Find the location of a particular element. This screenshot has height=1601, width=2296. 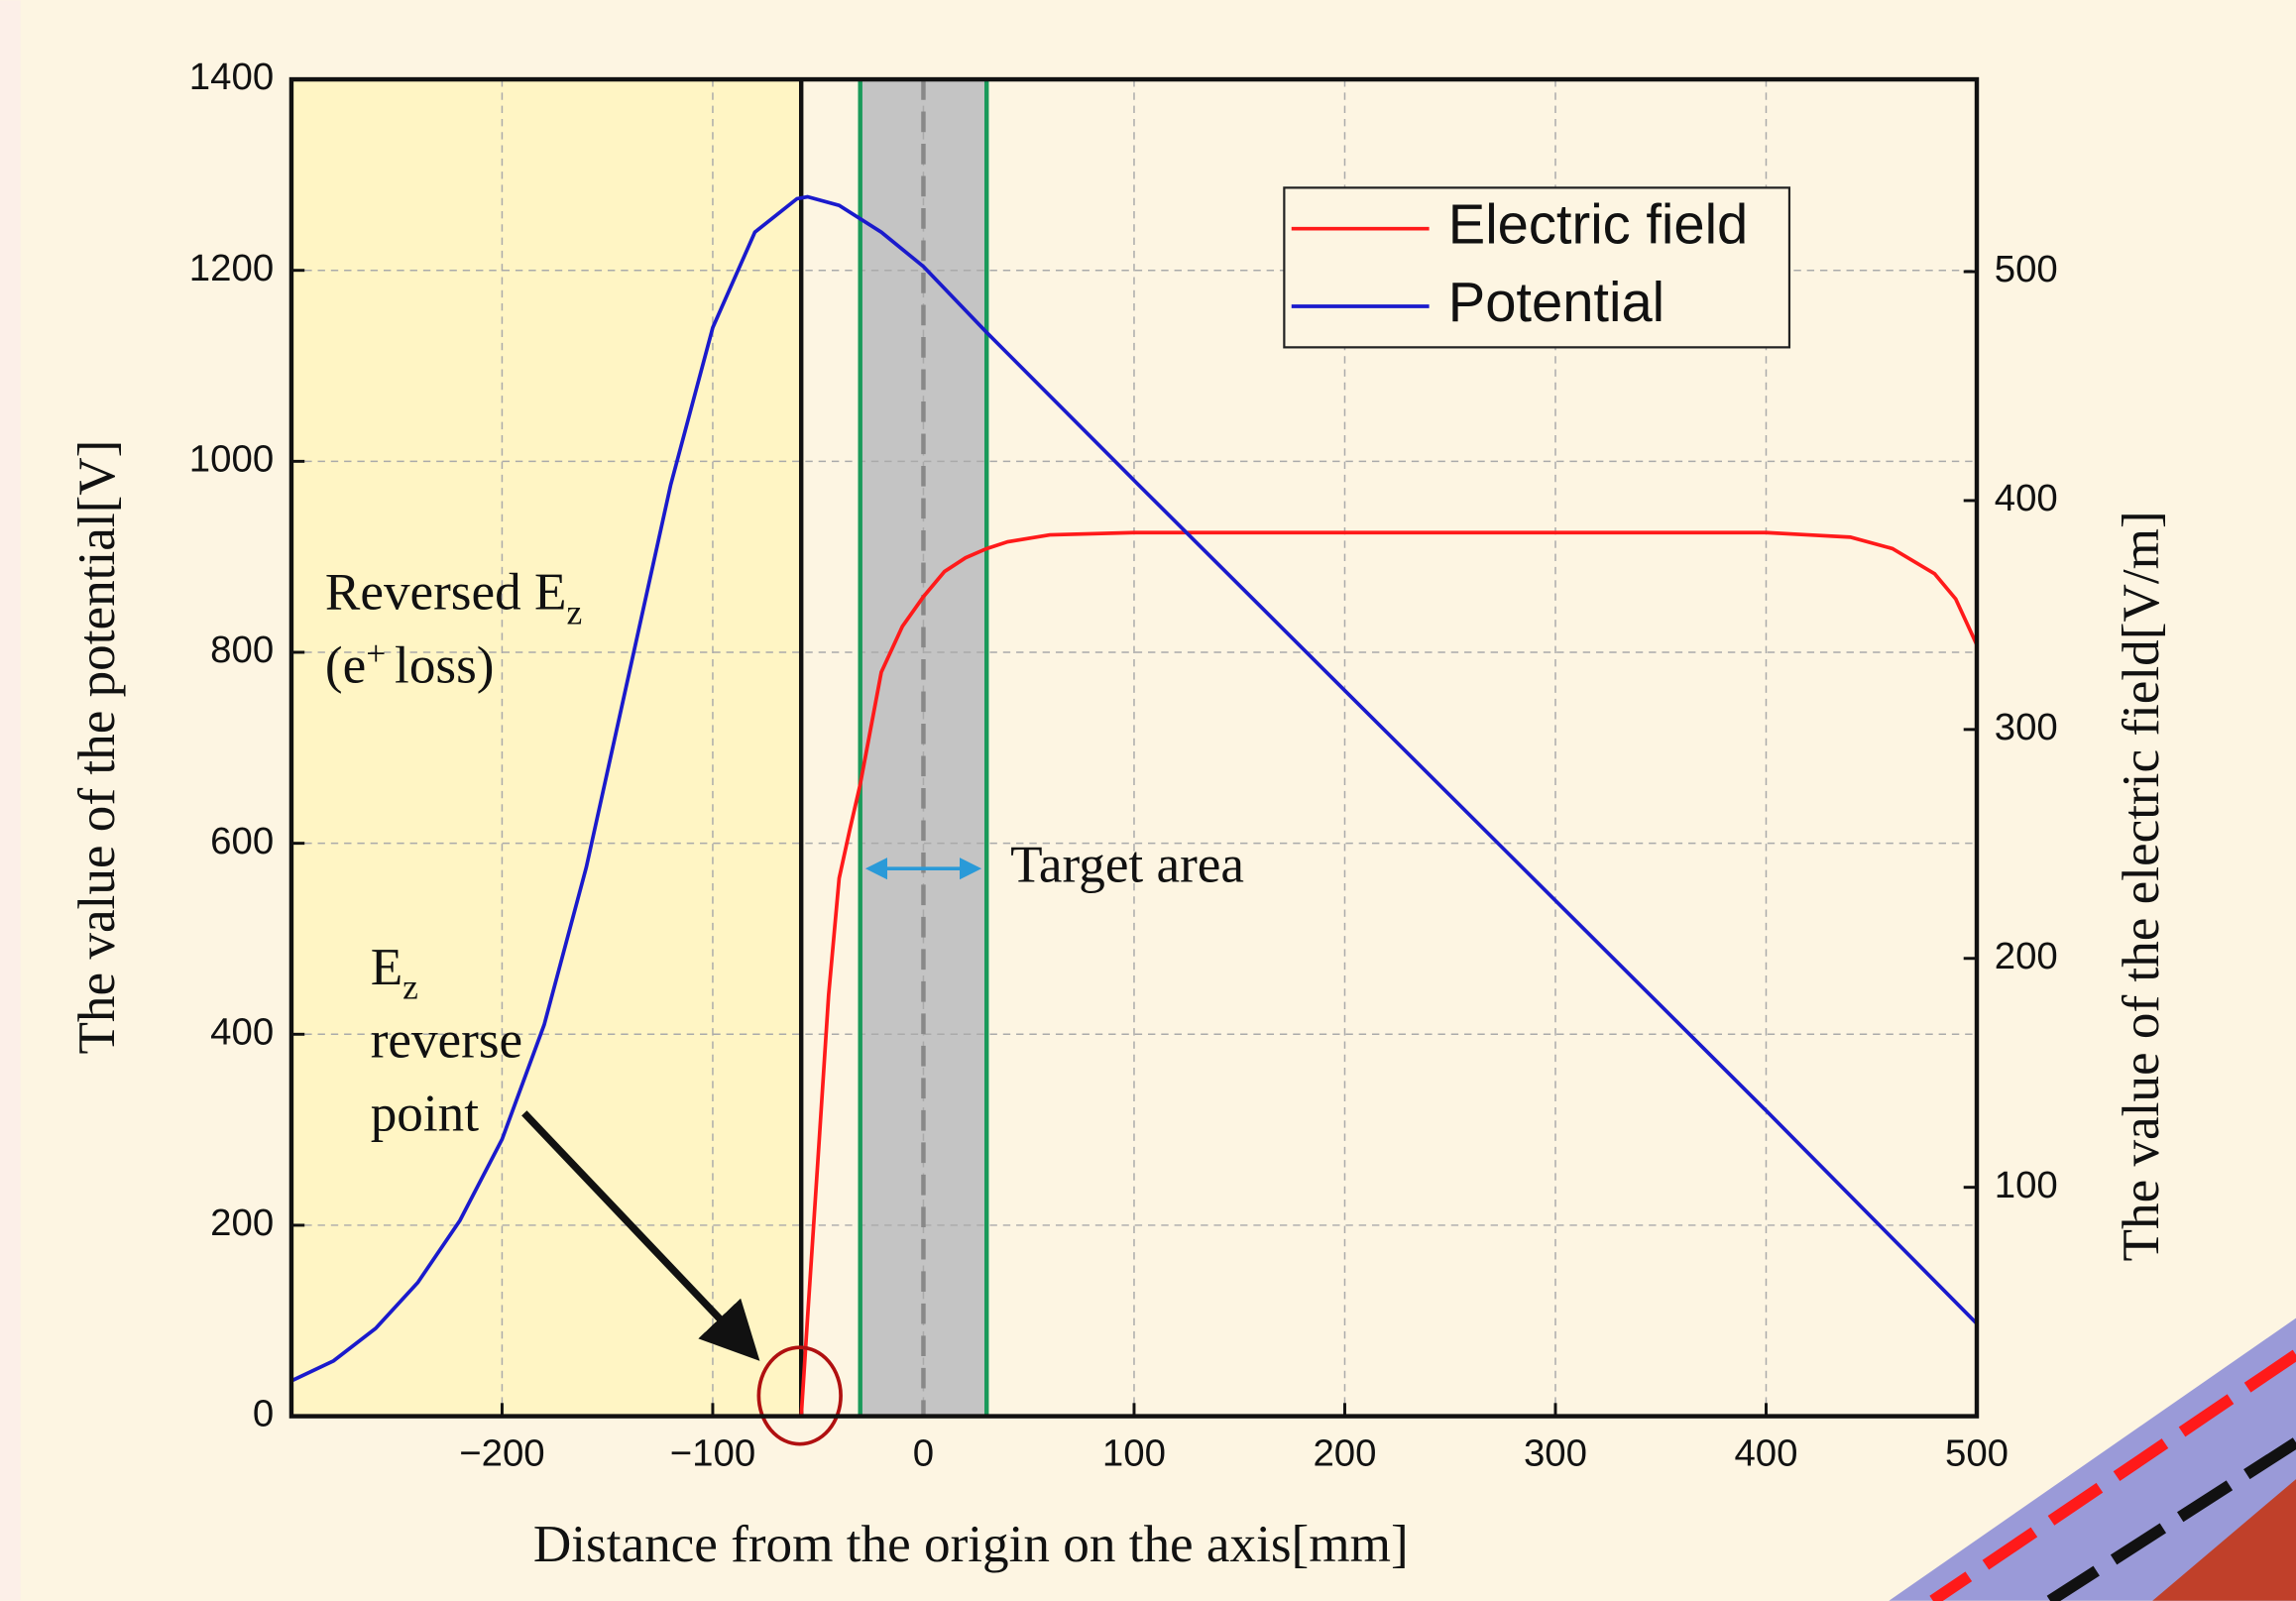

y-tick-label: 200 is located at coordinates (242, 1222).